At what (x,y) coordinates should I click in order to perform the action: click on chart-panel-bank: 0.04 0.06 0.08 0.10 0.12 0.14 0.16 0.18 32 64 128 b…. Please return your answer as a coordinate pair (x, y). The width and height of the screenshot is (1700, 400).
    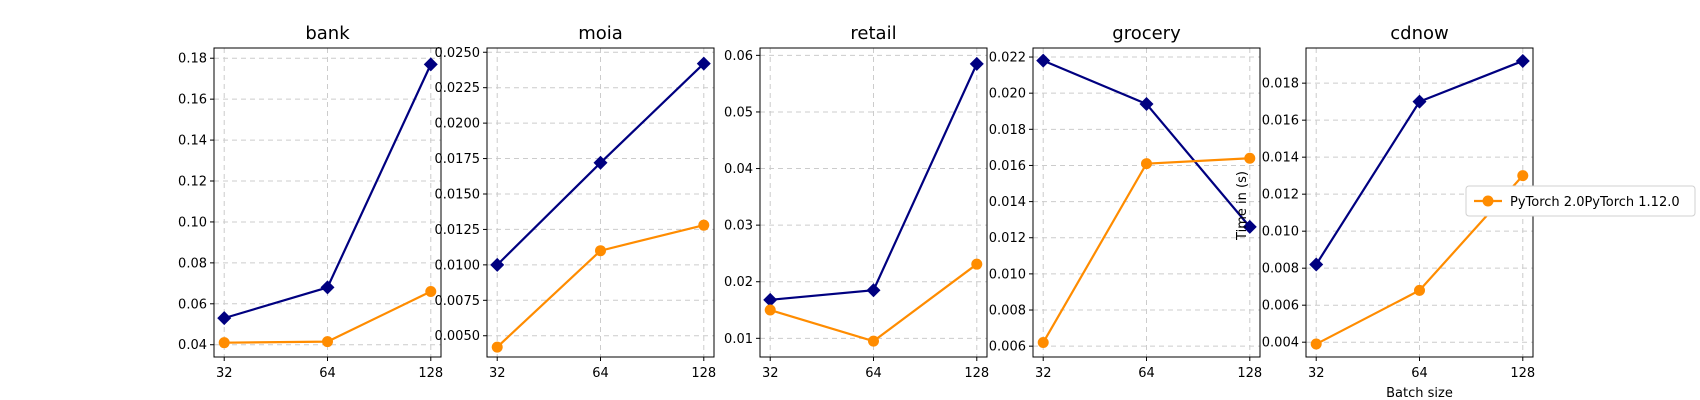
    Looking at the image, I should click on (310, 202).